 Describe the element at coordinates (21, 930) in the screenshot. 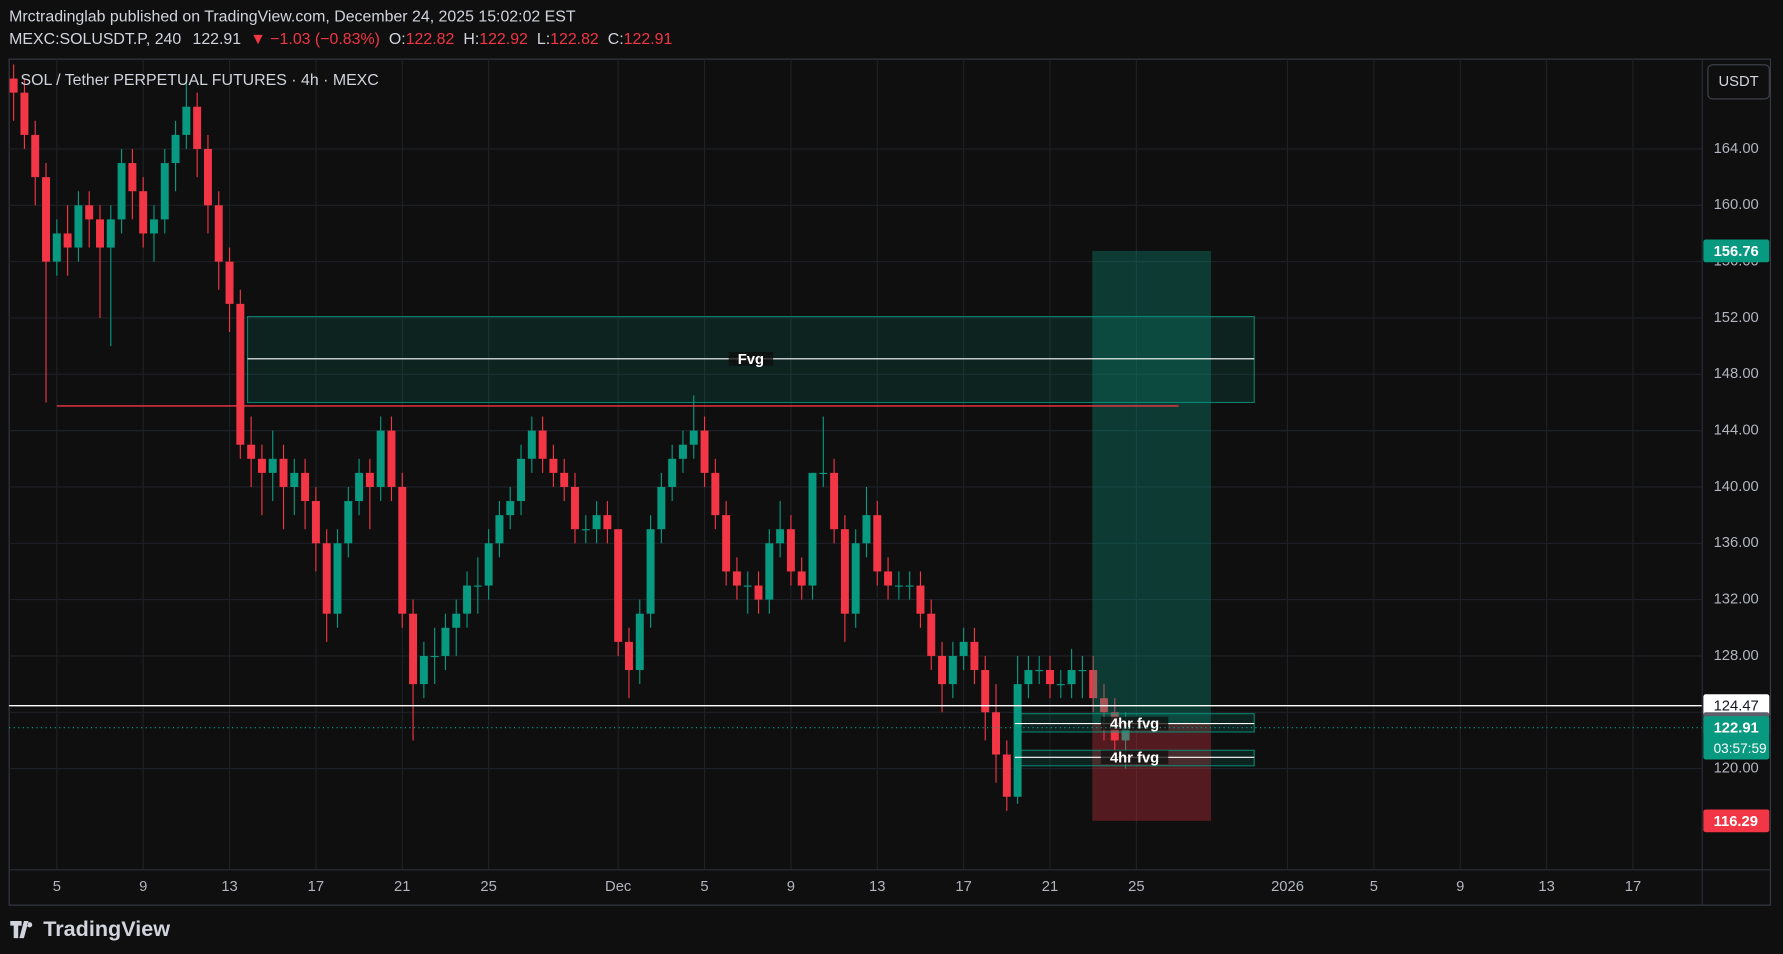

I see `logo-mark` at that location.